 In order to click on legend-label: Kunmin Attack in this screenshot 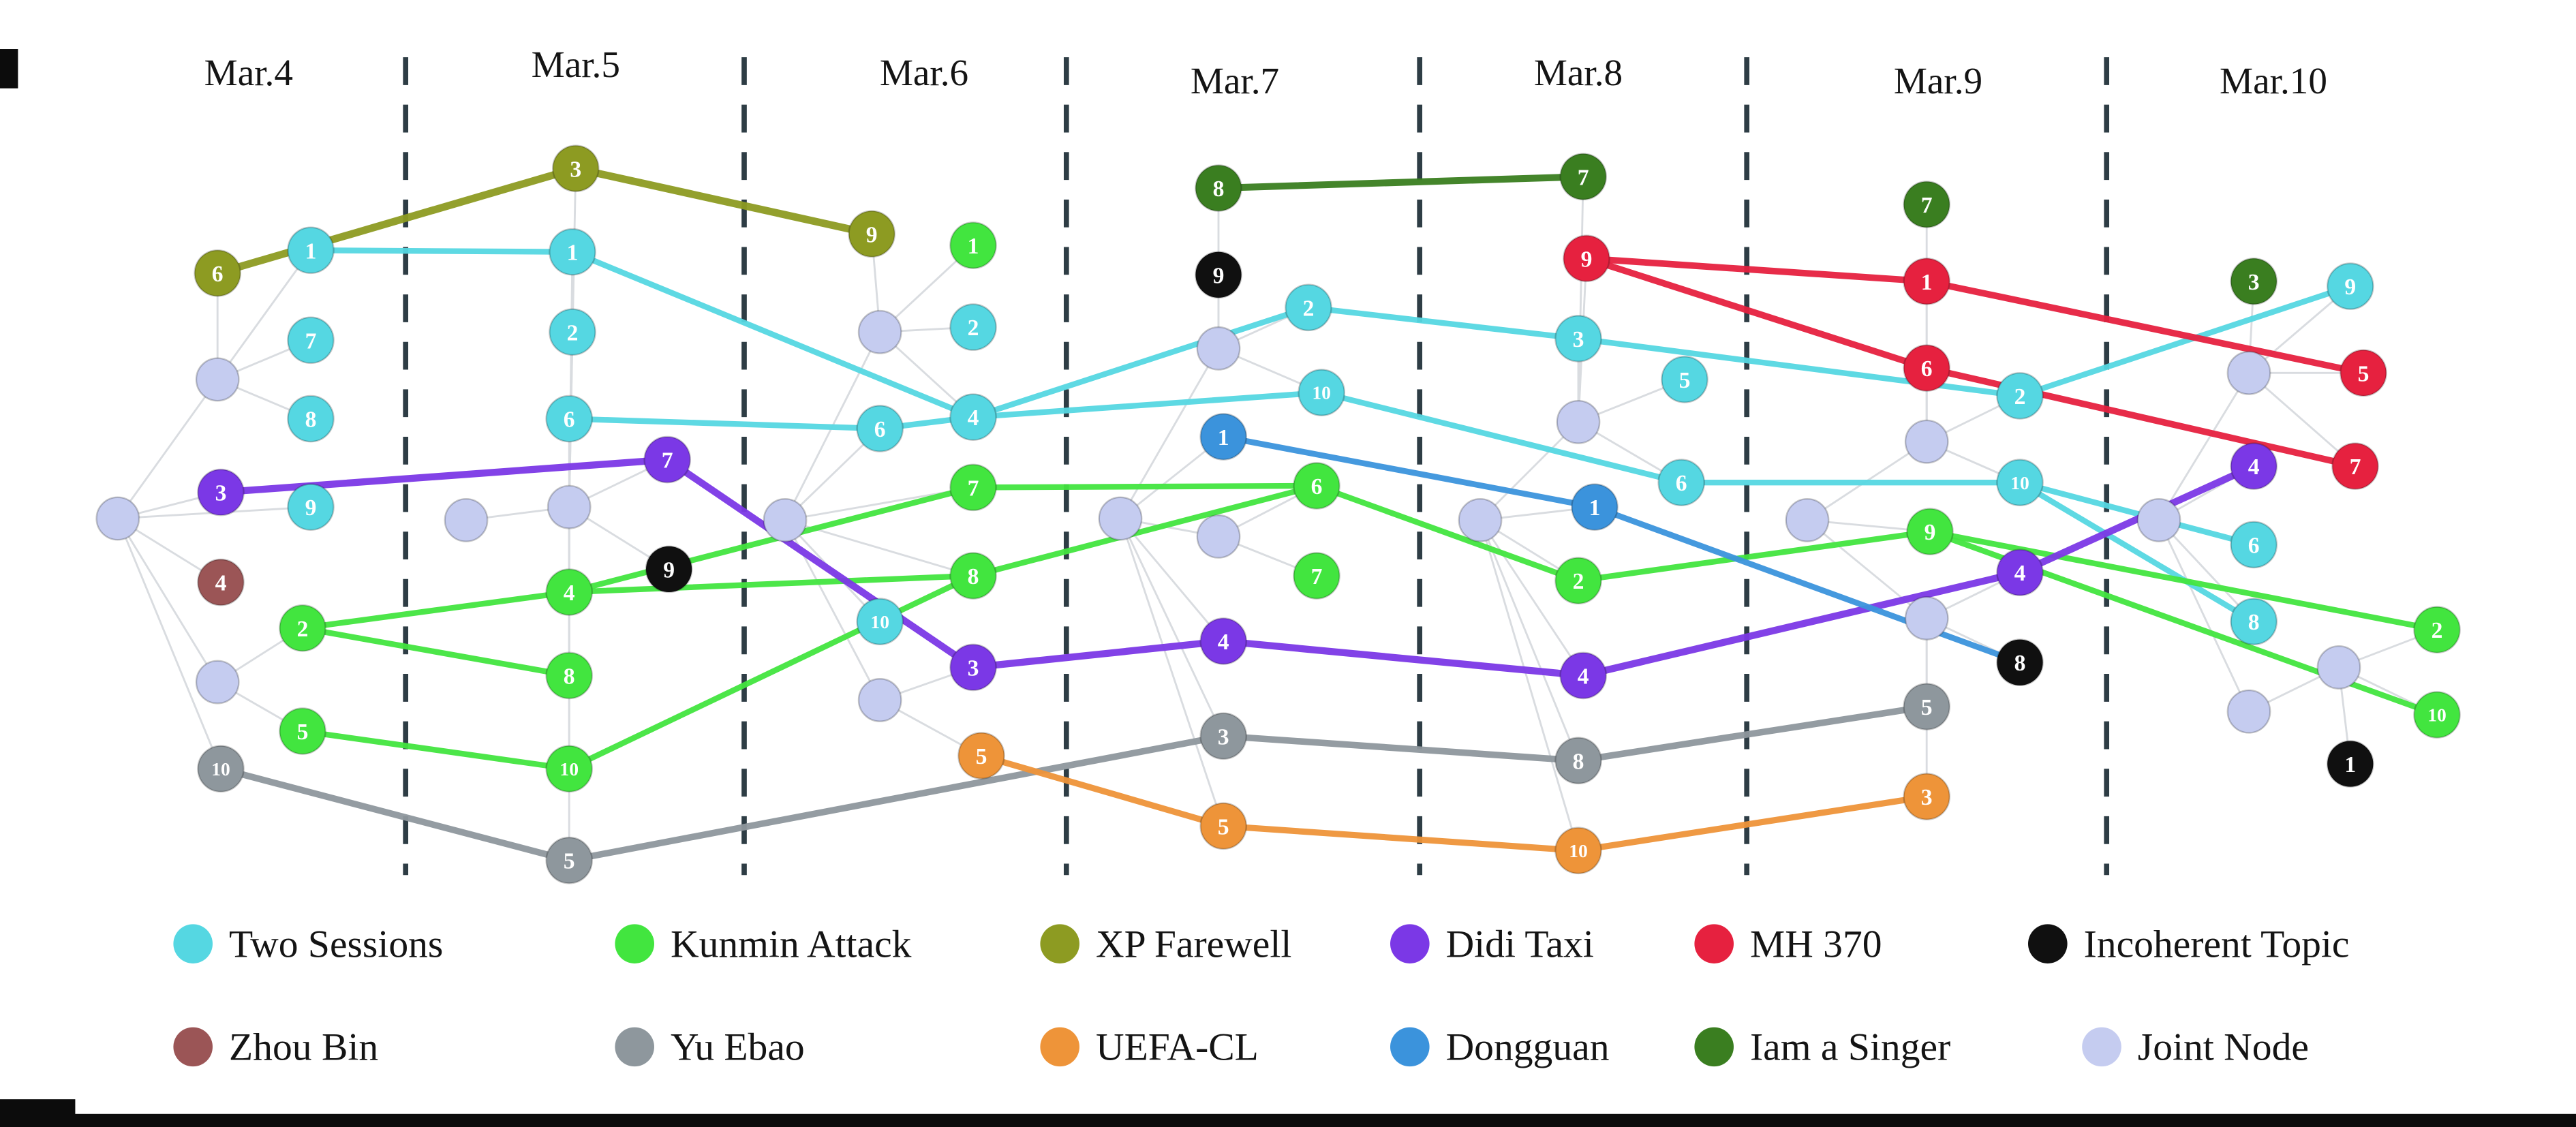, I will do `click(792, 944)`.